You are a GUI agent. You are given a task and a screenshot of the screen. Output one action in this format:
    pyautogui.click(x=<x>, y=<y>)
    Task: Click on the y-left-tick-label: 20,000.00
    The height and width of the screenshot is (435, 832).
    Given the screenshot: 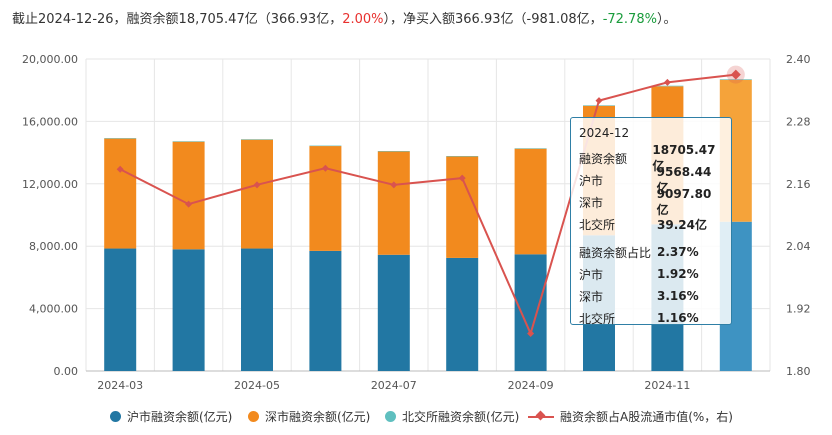 What is the action you would take?
    pyautogui.click(x=50, y=59)
    